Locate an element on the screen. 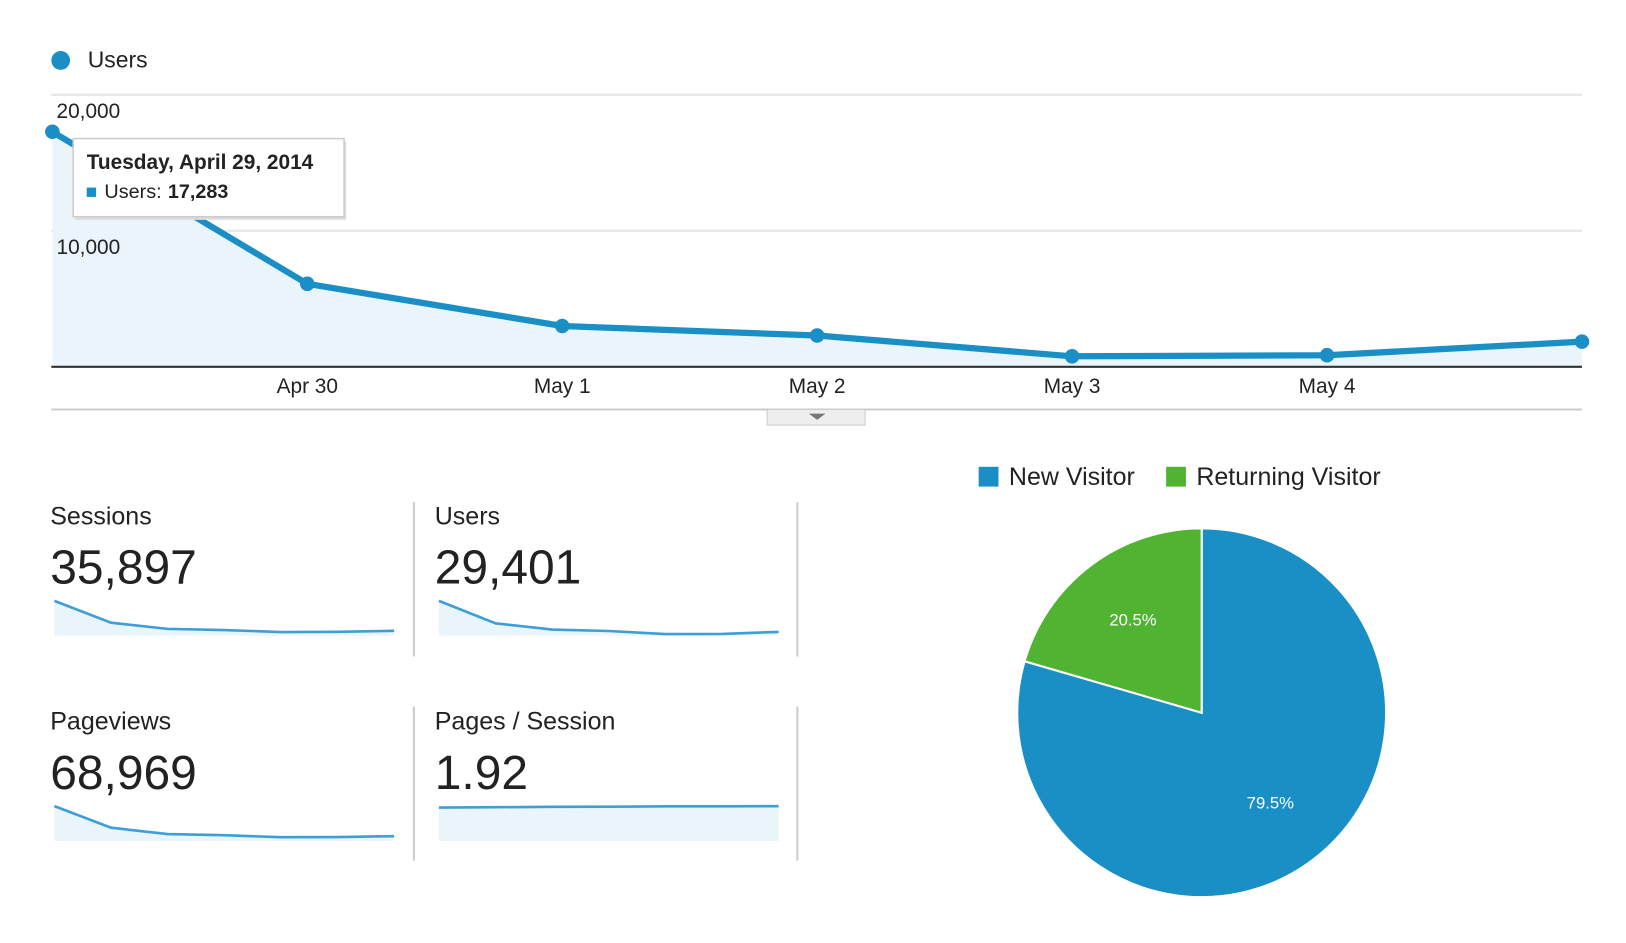  pie-slice is located at coordinates (1113, 621).